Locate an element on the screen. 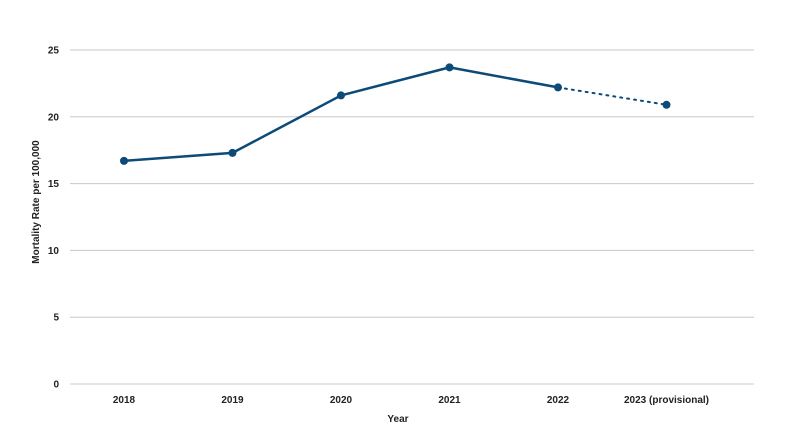 The image size is (787, 442). data-point-2020 is located at coordinates (341, 95).